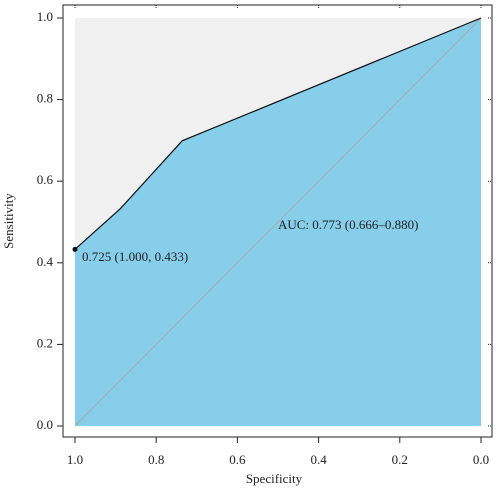 This screenshot has height=492, width=500. Describe the element at coordinates (274, 478) in the screenshot. I see `x-axis-label: Specificity` at that location.